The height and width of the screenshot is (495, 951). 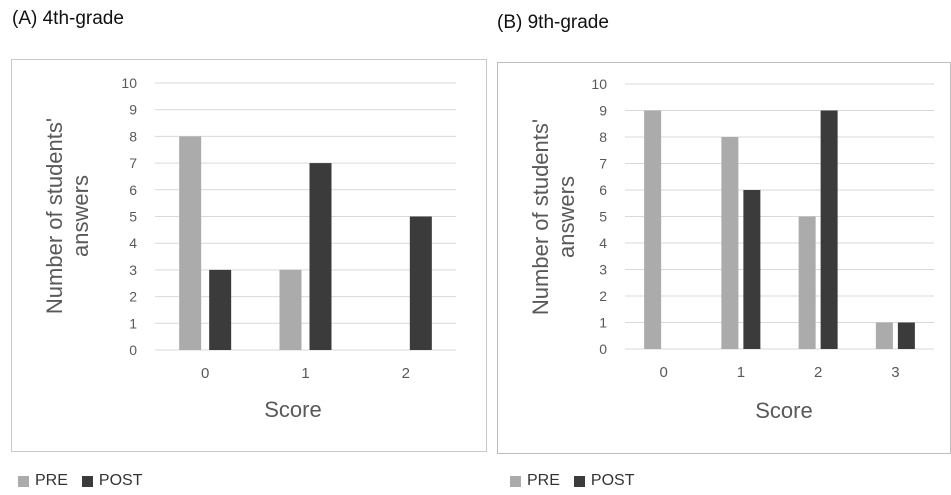 What do you see at coordinates (68, 18) in the screenshot?
I see `panel-title-a: (A) 4th-grade` at bounding box center [68, 18].